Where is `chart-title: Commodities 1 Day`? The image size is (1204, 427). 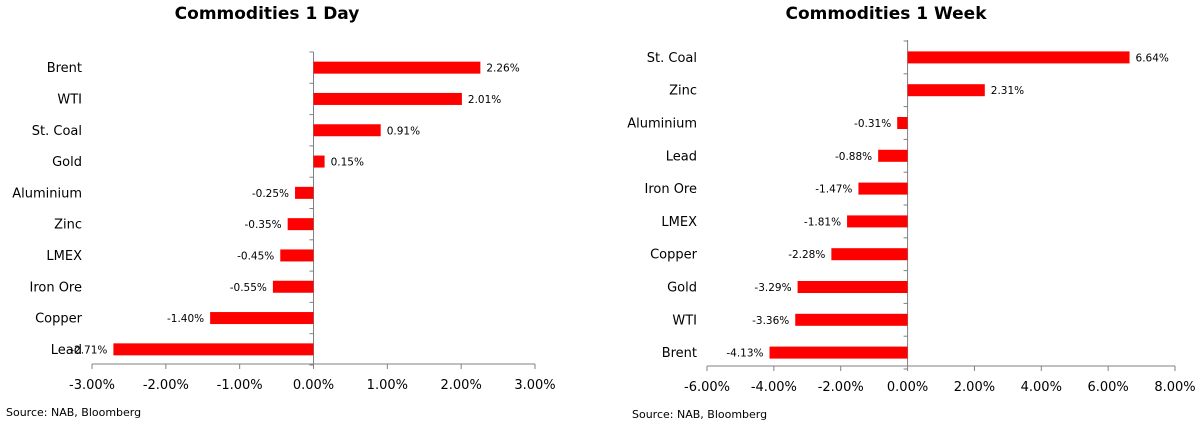 chart-title: Commodities 1 Day is located at coordinates (267, 14).